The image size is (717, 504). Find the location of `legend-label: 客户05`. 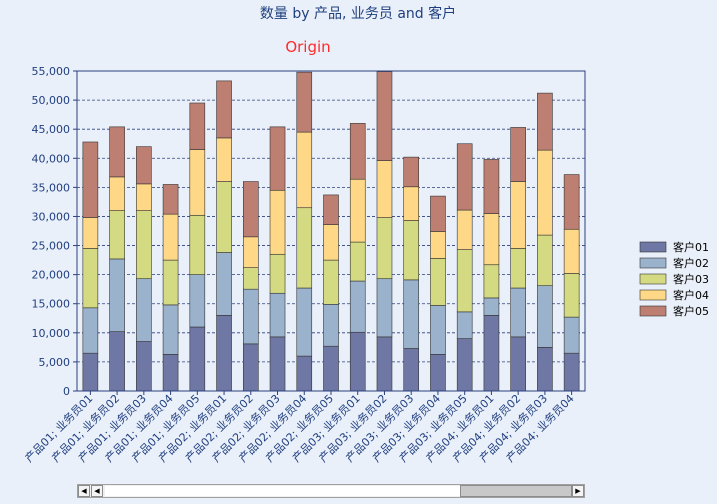

legend-label: 客户05 is located at coordinates (691, 311).